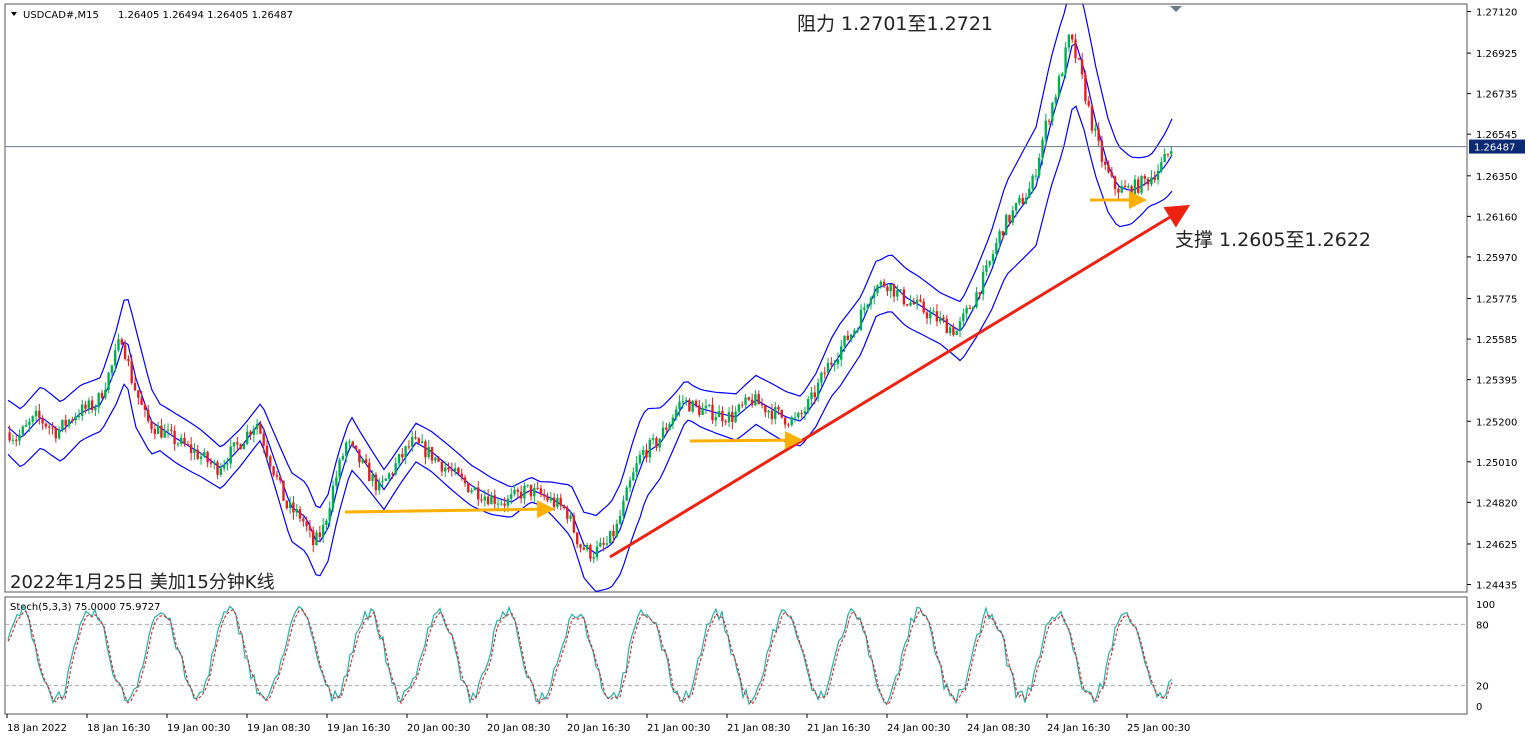 Image resolution: width=1530 pixels, height=744 pixels. What do you see at coordinates (278, 728) in the screenshot?
I see `time-tick-label: 19 Jan 08:30` at bounding box center [278, 728].